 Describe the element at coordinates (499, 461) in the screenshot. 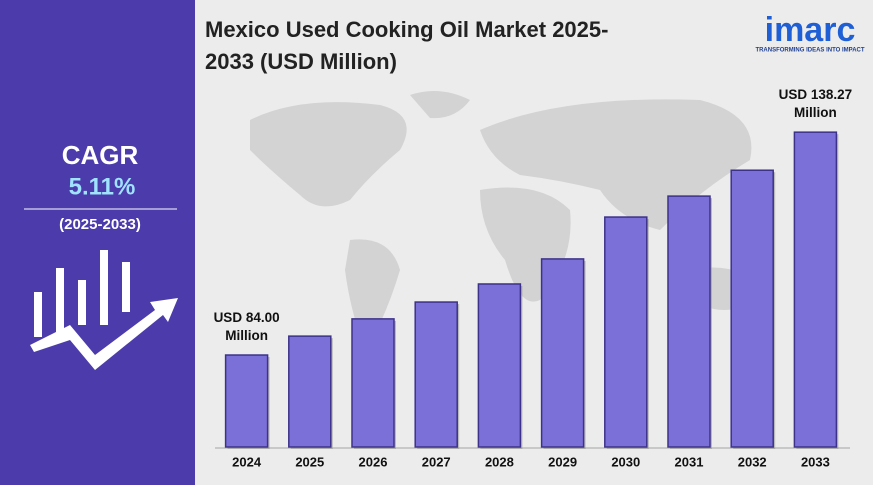

I see `x-tick-label: 2028` at that location.